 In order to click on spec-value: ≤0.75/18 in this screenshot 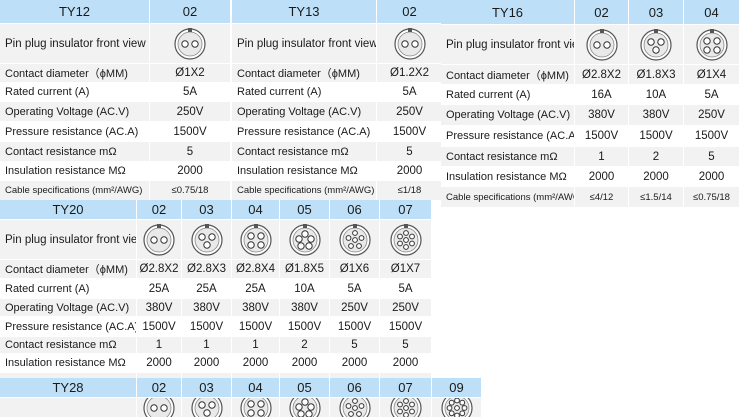, I will do `click(190, 191)`.